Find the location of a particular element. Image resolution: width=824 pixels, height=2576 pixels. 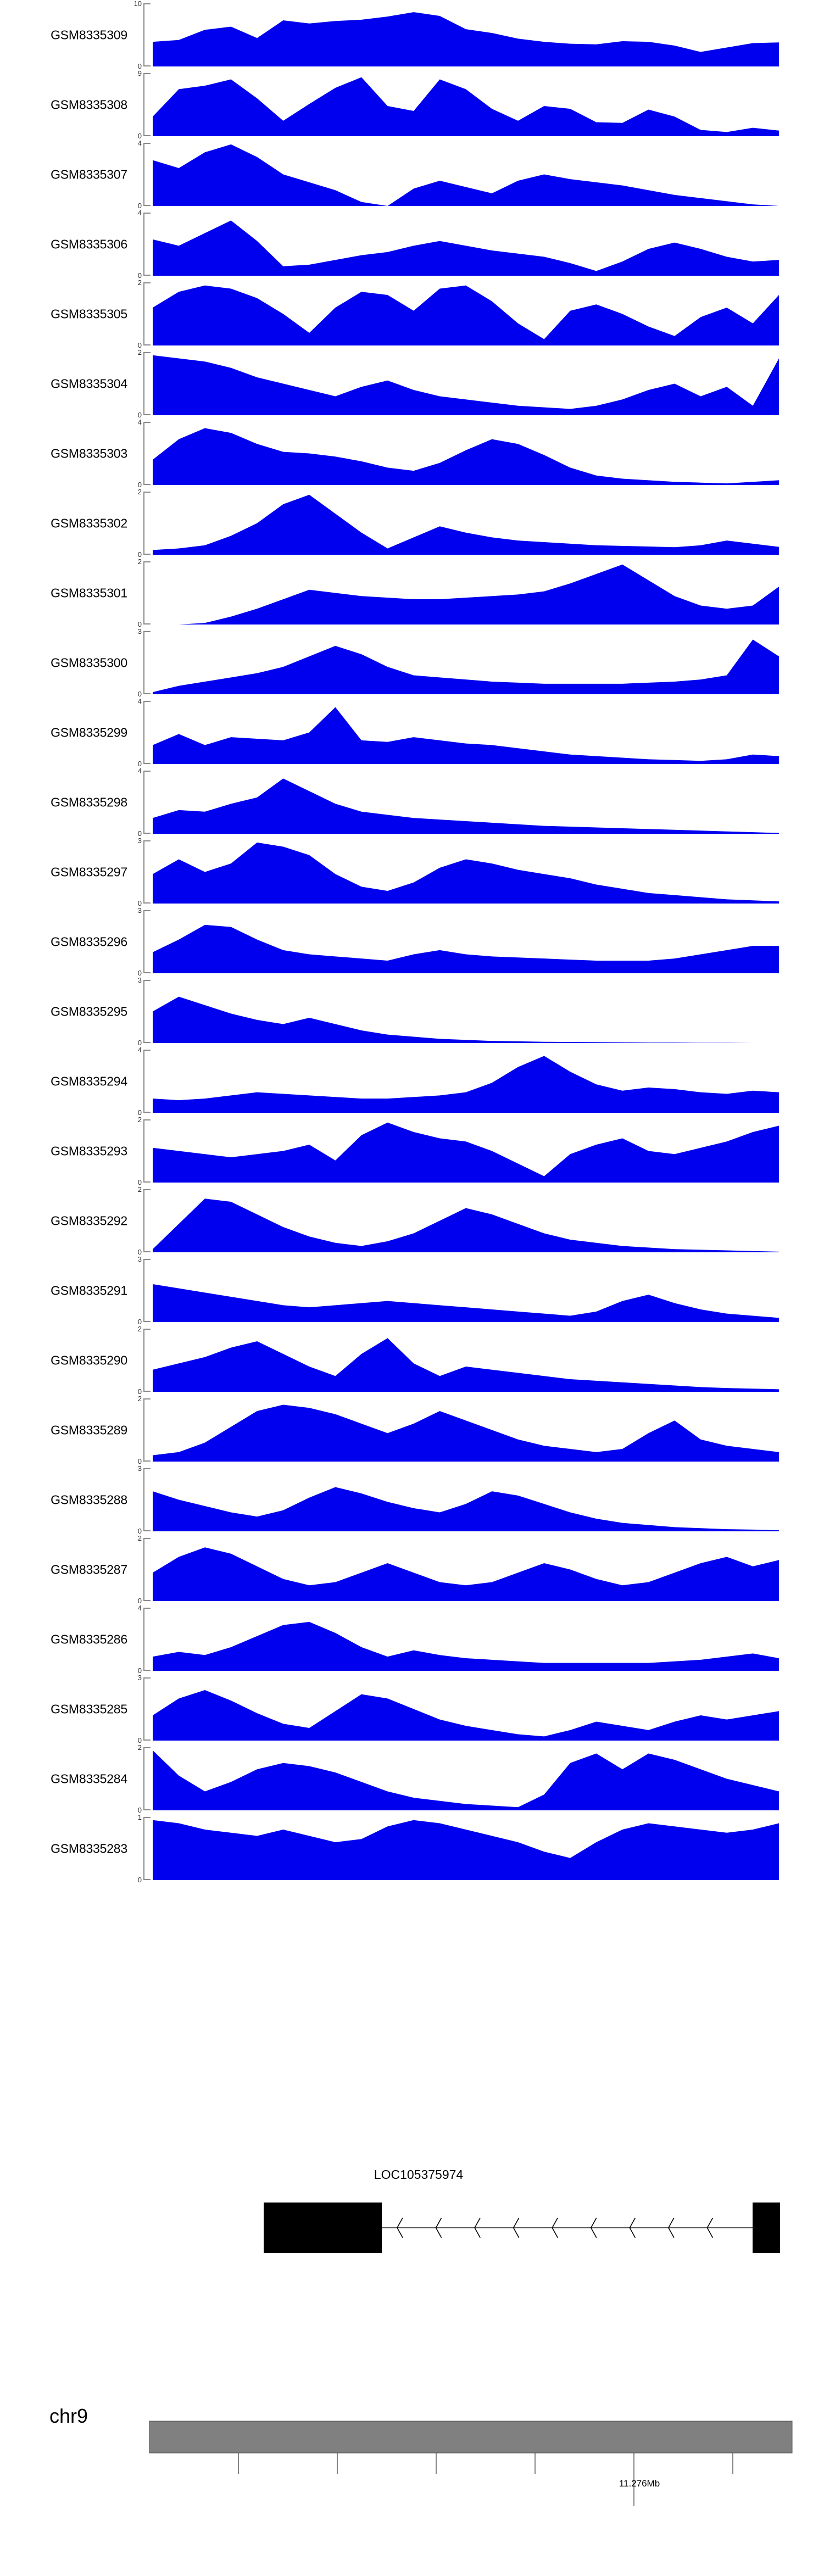

coverage-track: GSM8335305 2 0 is located at coordinates (412, 314).